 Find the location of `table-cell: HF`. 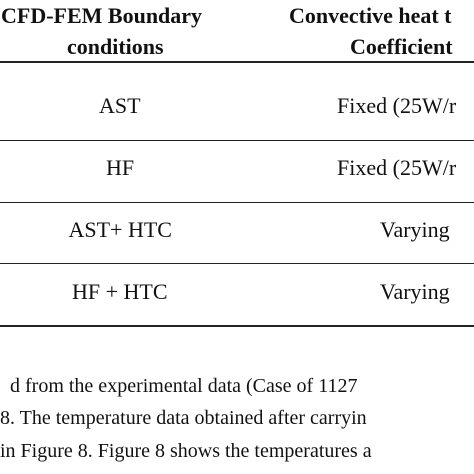

table-cell: HF is located at coordinates (120, 167).